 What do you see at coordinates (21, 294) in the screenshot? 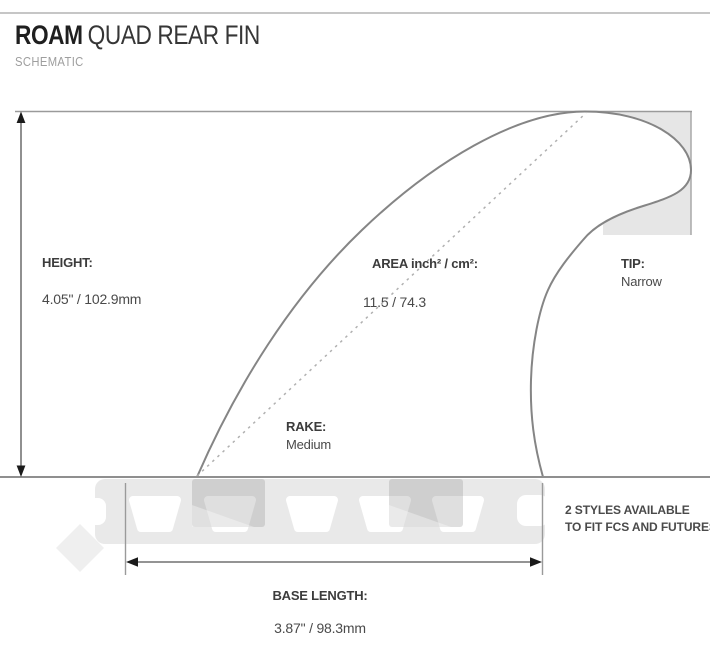
I see `height-dimension` at bounding box center [21, 294].